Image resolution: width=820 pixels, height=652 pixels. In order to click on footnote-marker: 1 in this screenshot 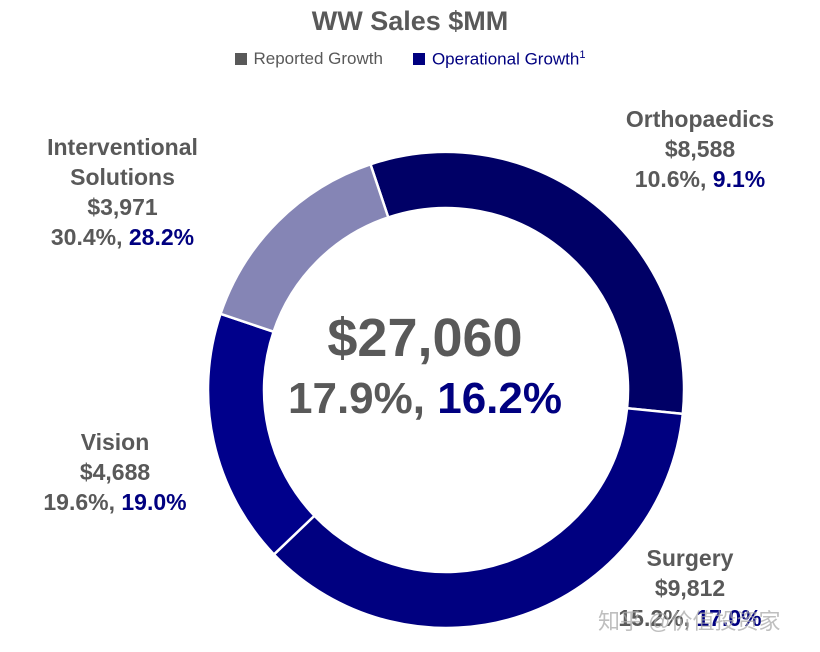, I will do `click(582, 55)`.